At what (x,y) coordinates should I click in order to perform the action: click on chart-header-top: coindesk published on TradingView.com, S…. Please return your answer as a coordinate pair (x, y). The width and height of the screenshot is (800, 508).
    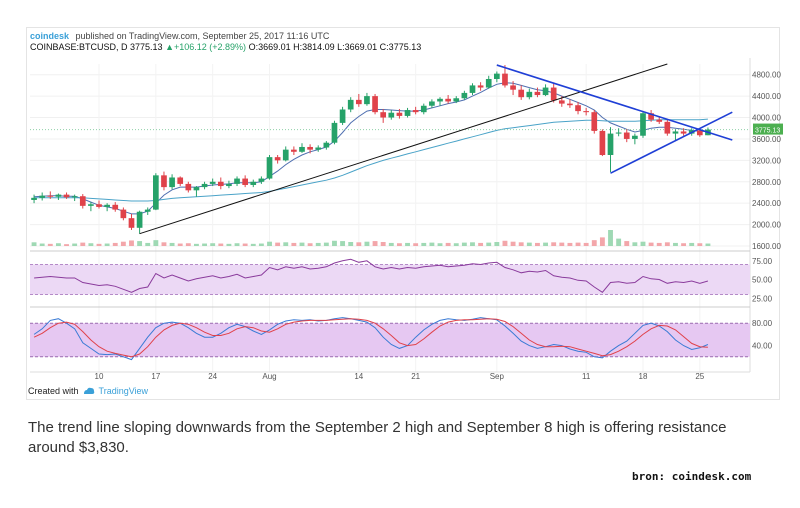
    Looking at the image, I should click on (179, 36).